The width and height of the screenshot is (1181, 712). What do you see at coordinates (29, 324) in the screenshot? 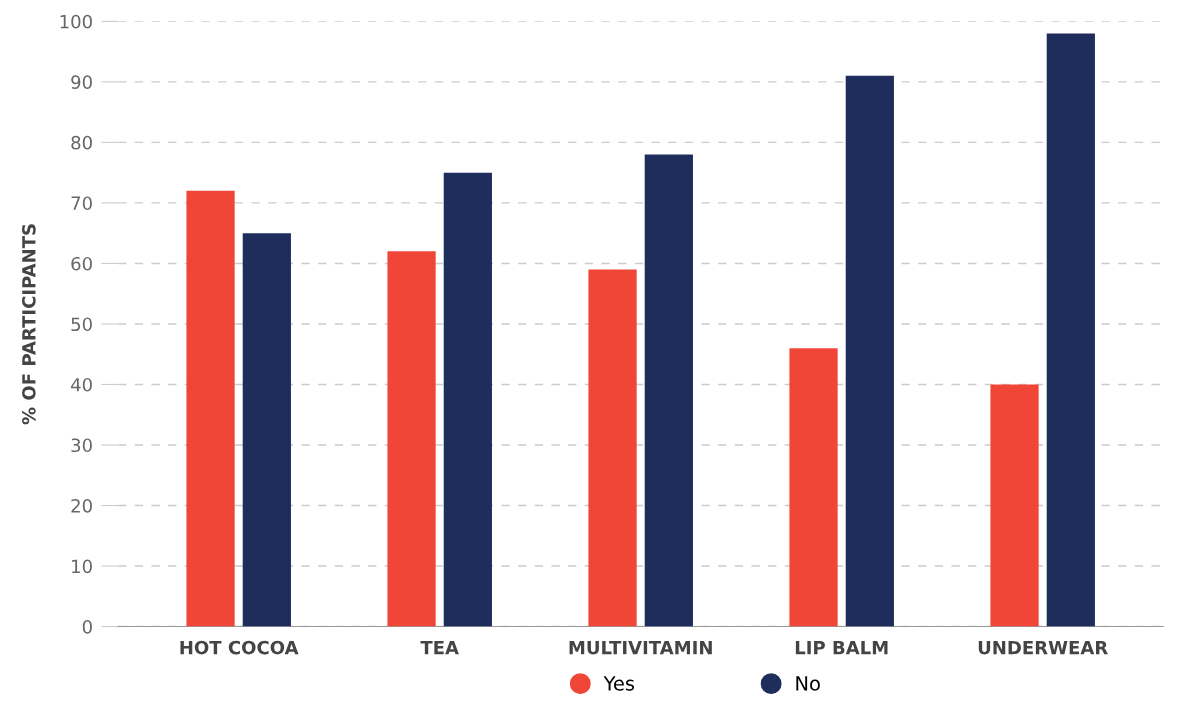
I see `y-axis-title: % OF PARTICIPANTS` at bounding box center [29, 324].